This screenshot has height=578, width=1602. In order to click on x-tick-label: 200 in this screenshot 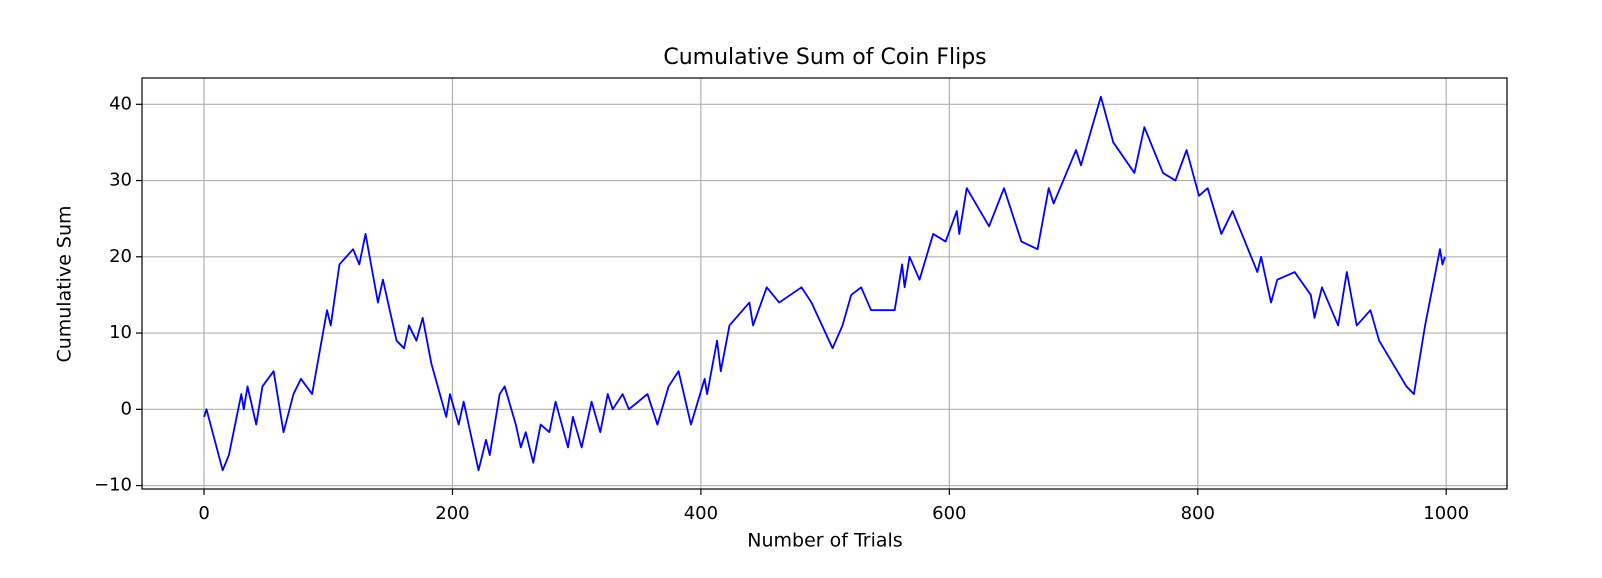, I will do `click(452, 513)`.